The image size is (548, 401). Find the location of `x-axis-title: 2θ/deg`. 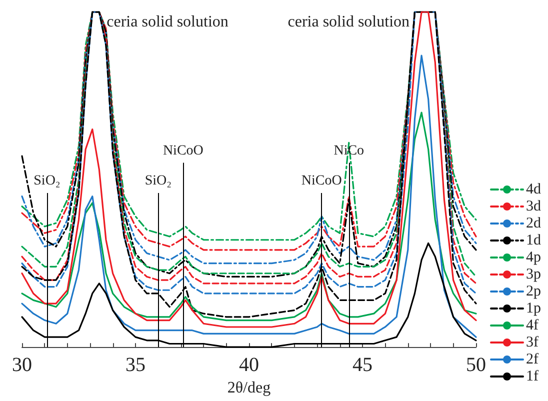

x-axis-title: 2θ/deg is located at coordinates (249, 388).